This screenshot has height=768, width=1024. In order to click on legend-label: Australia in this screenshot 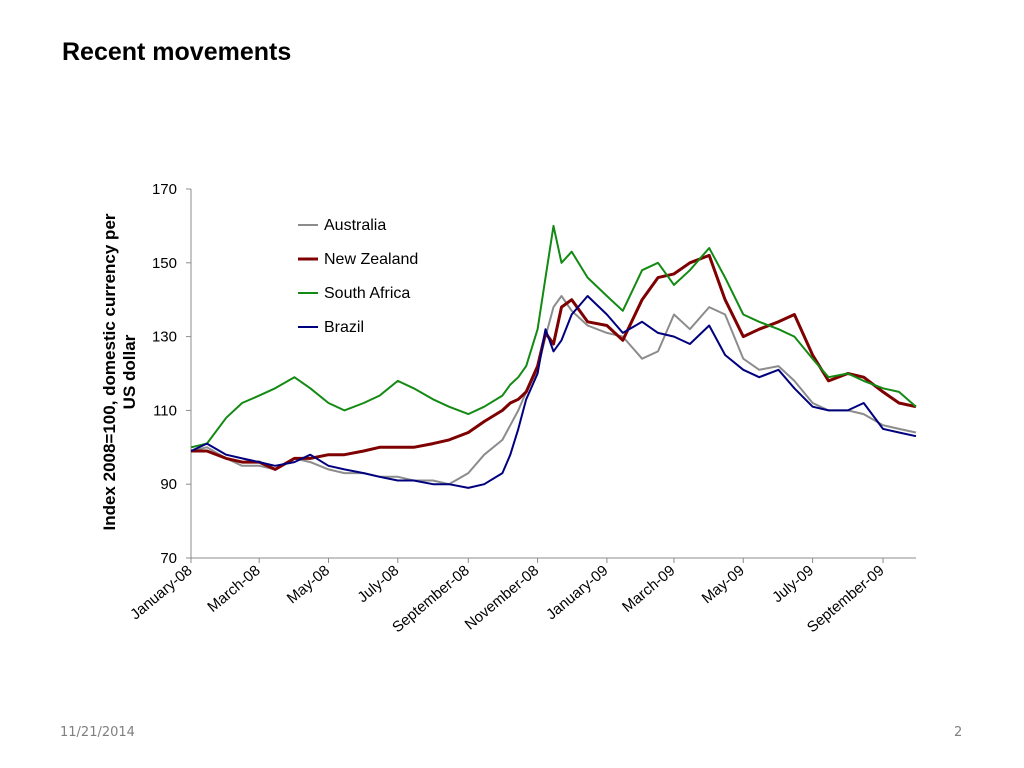, I will do `click(355, 225)`.